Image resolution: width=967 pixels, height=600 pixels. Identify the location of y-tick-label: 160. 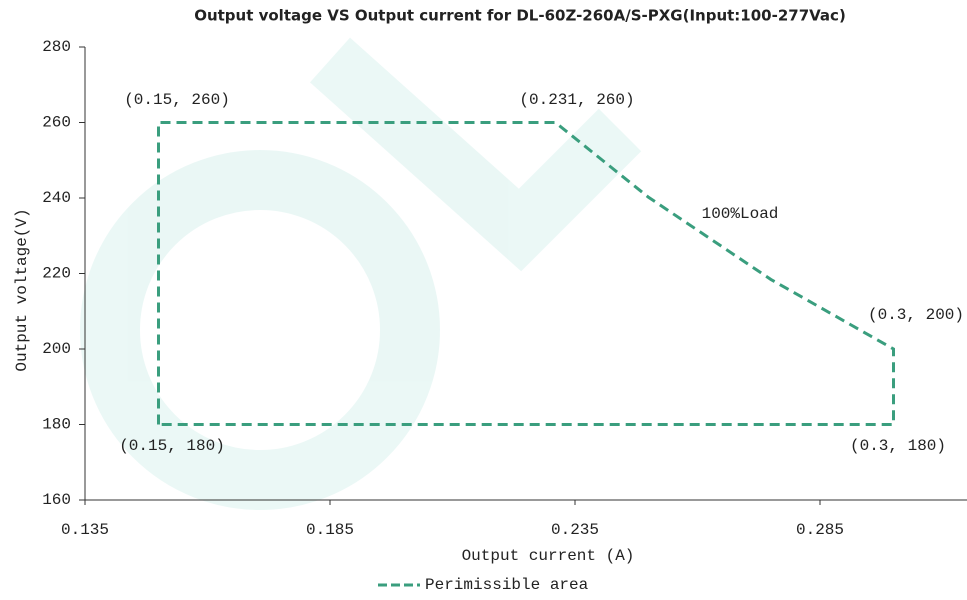
(56, 500).